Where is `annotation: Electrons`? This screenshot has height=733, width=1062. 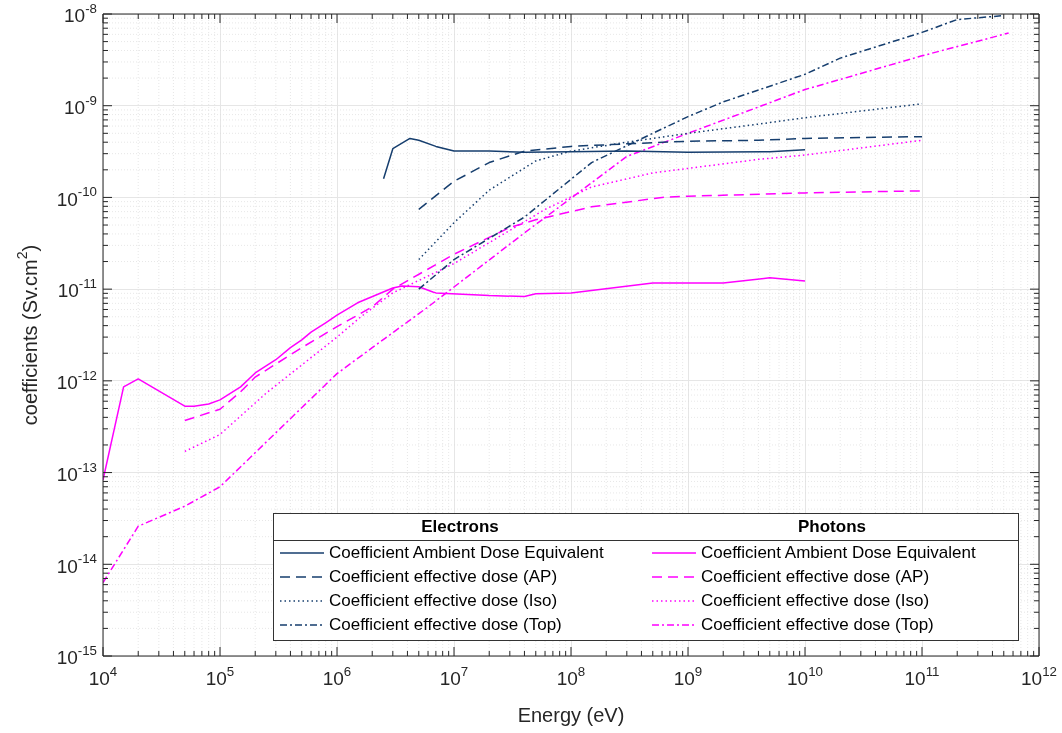 annotation: Electrons is located at coordinates (460, 527).